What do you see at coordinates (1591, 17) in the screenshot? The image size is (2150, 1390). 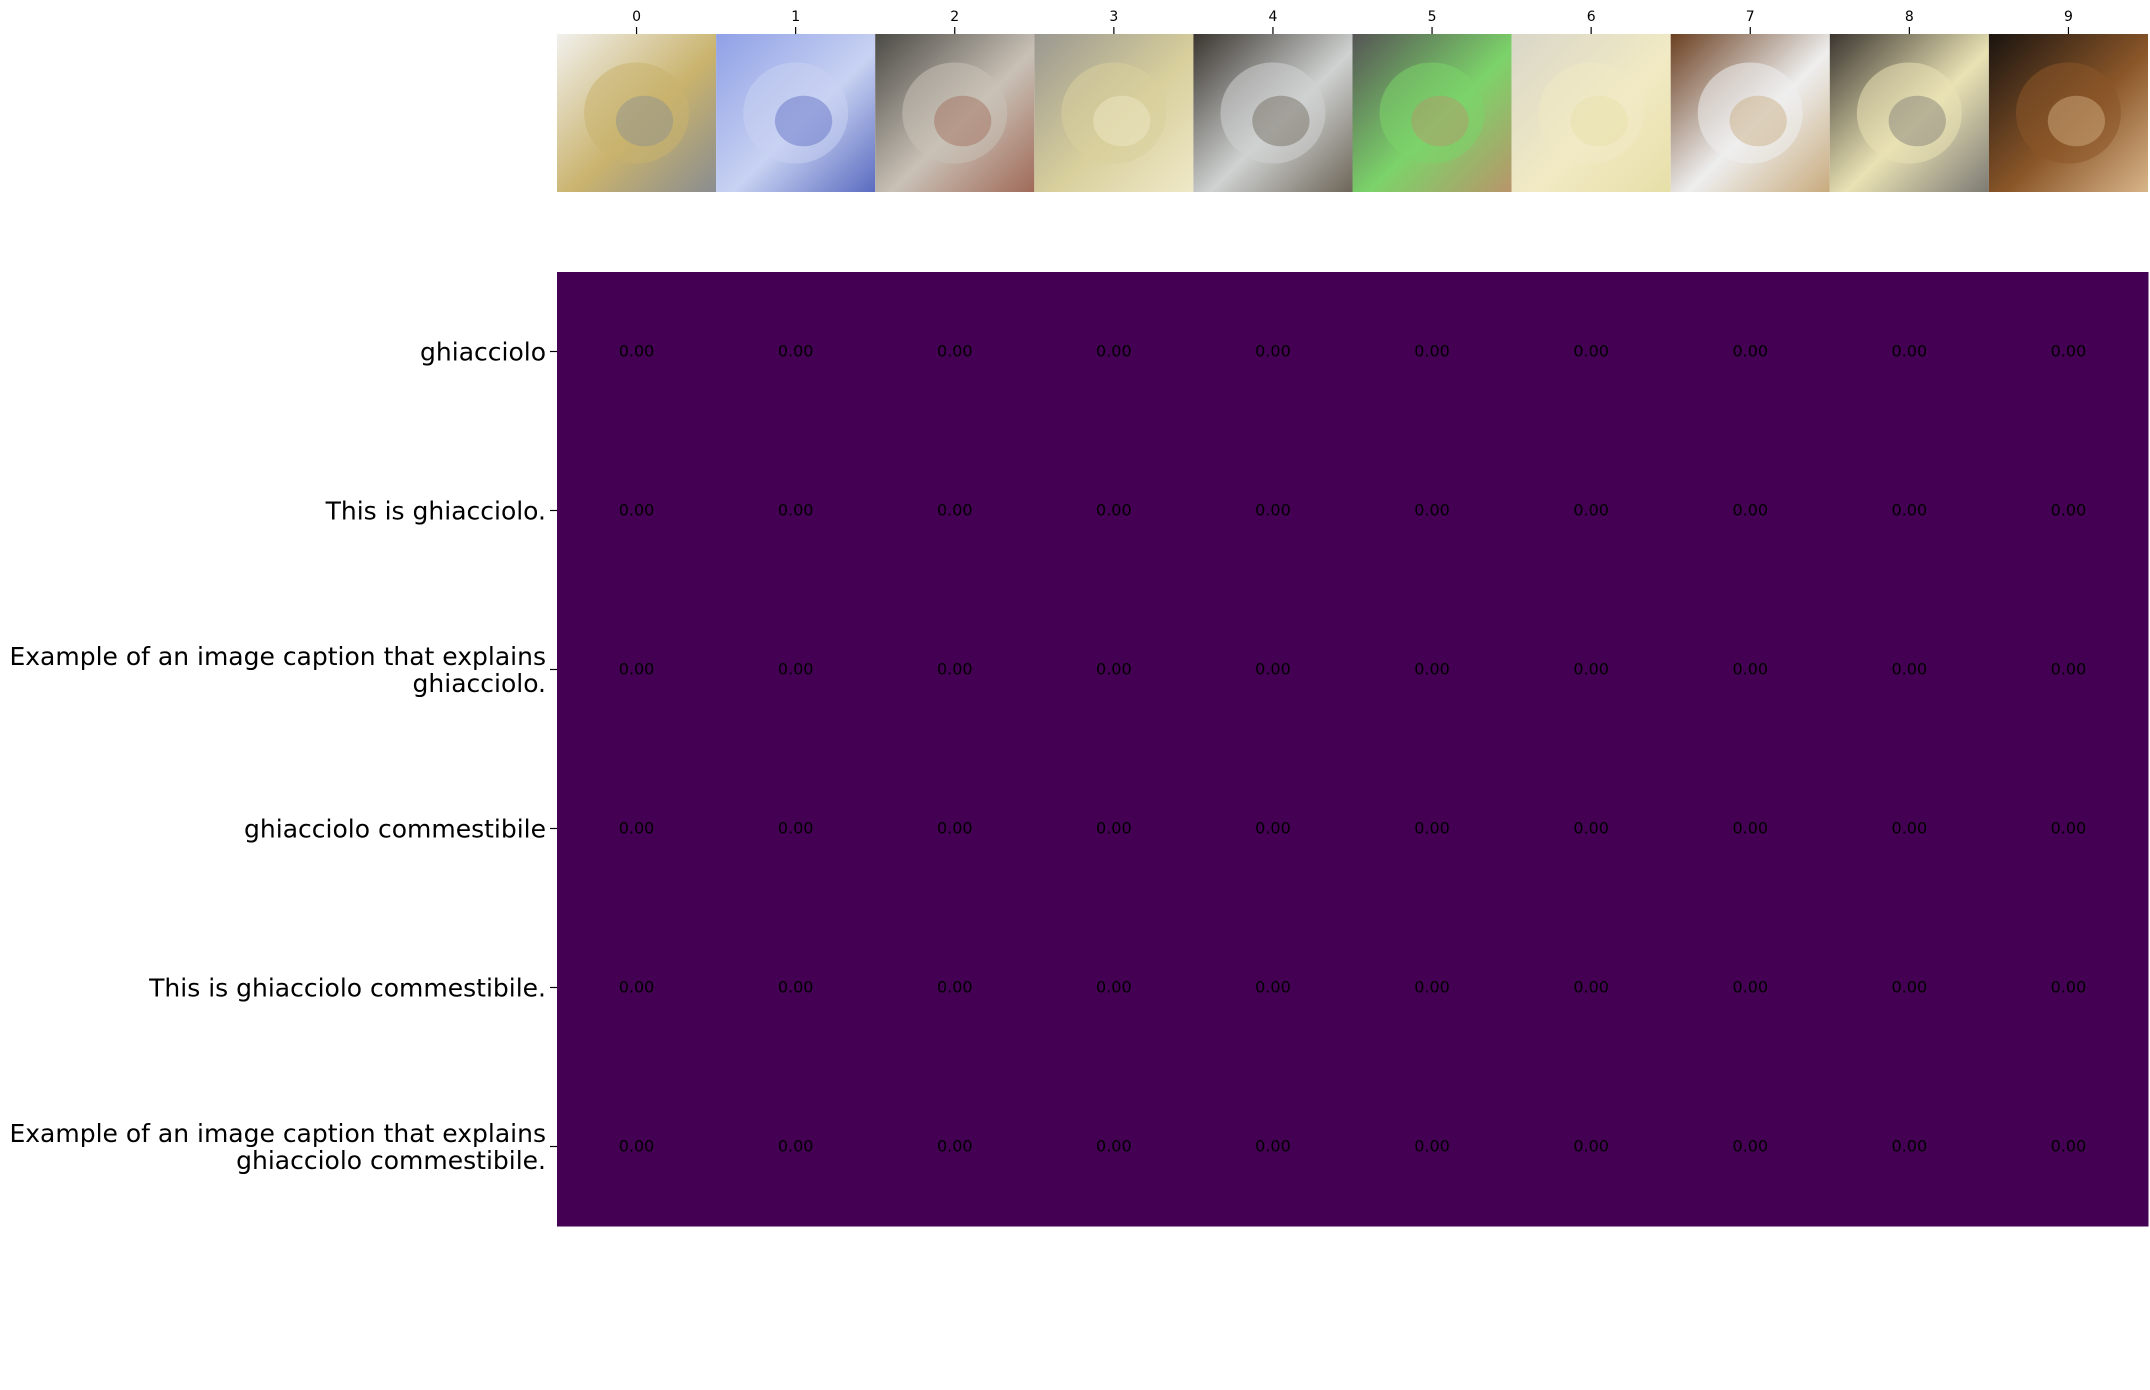 I see `x-tick-label: 6` at bounding box center [1591, 17].